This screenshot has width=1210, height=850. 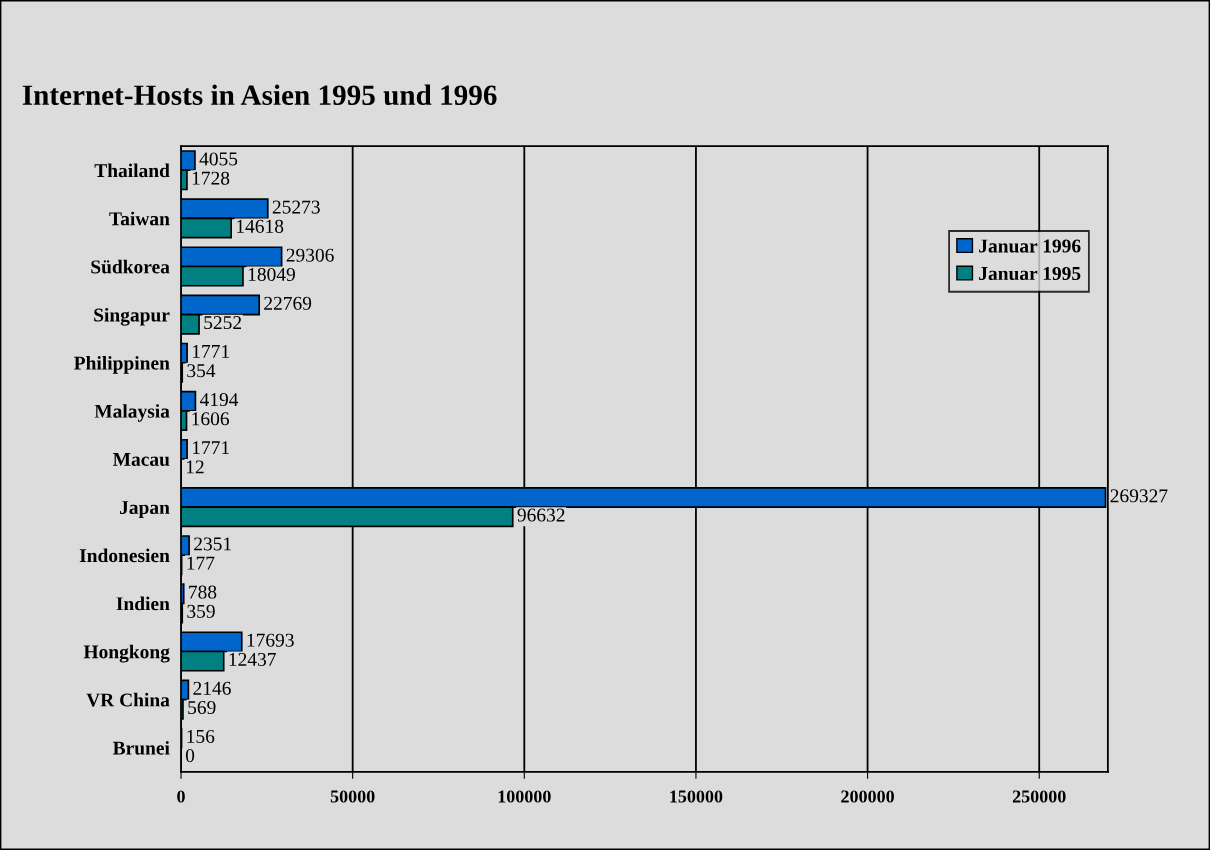 What do you see at coordinates (181, 796) in the screenshot?
I see `x-tick-label: 0` at bounding box center [181, 796].